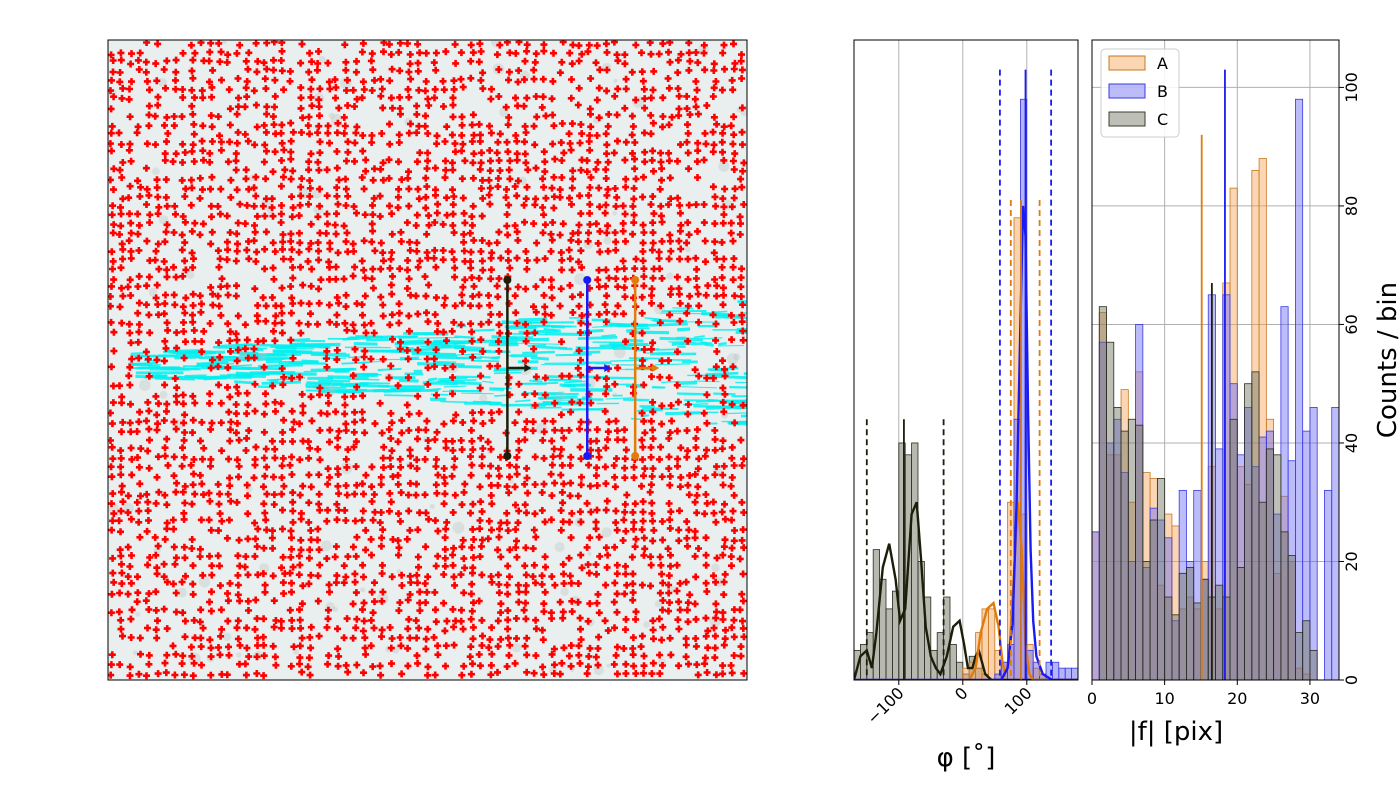  Describe the element at coordinates (608, 368) in the screenshot. I see `probe-arrowhead` at that location.